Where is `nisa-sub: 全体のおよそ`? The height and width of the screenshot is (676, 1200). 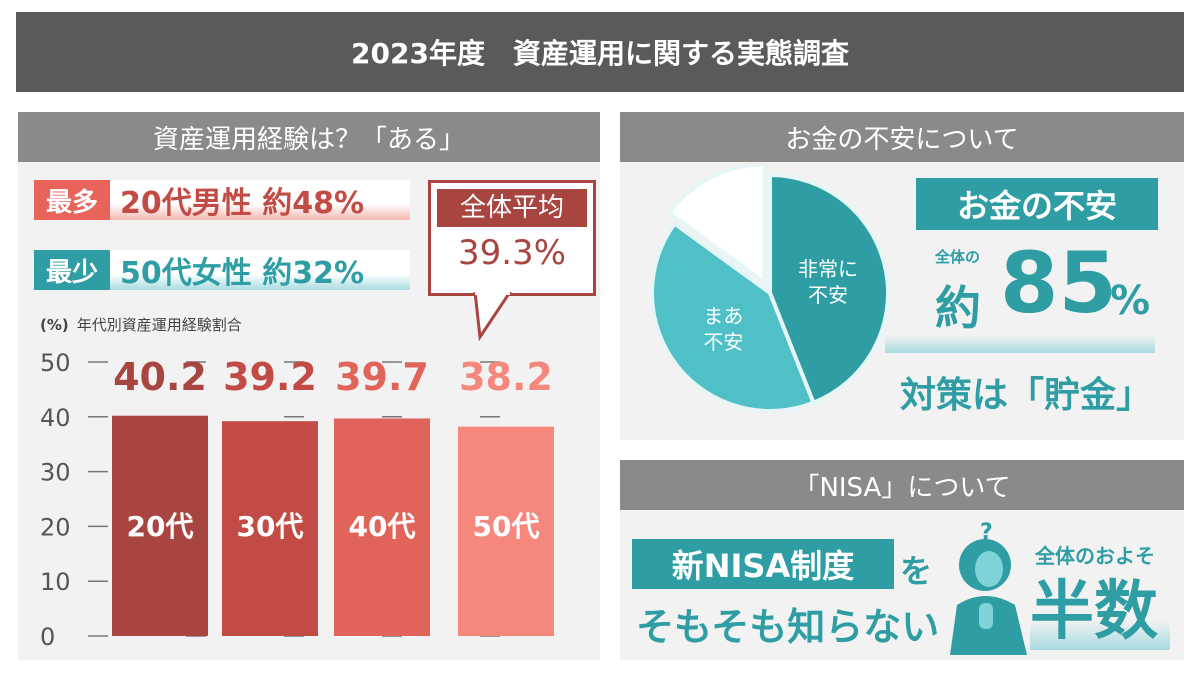 nisa-sub: 全体のおよそ is located at coordinates (1095, 556).